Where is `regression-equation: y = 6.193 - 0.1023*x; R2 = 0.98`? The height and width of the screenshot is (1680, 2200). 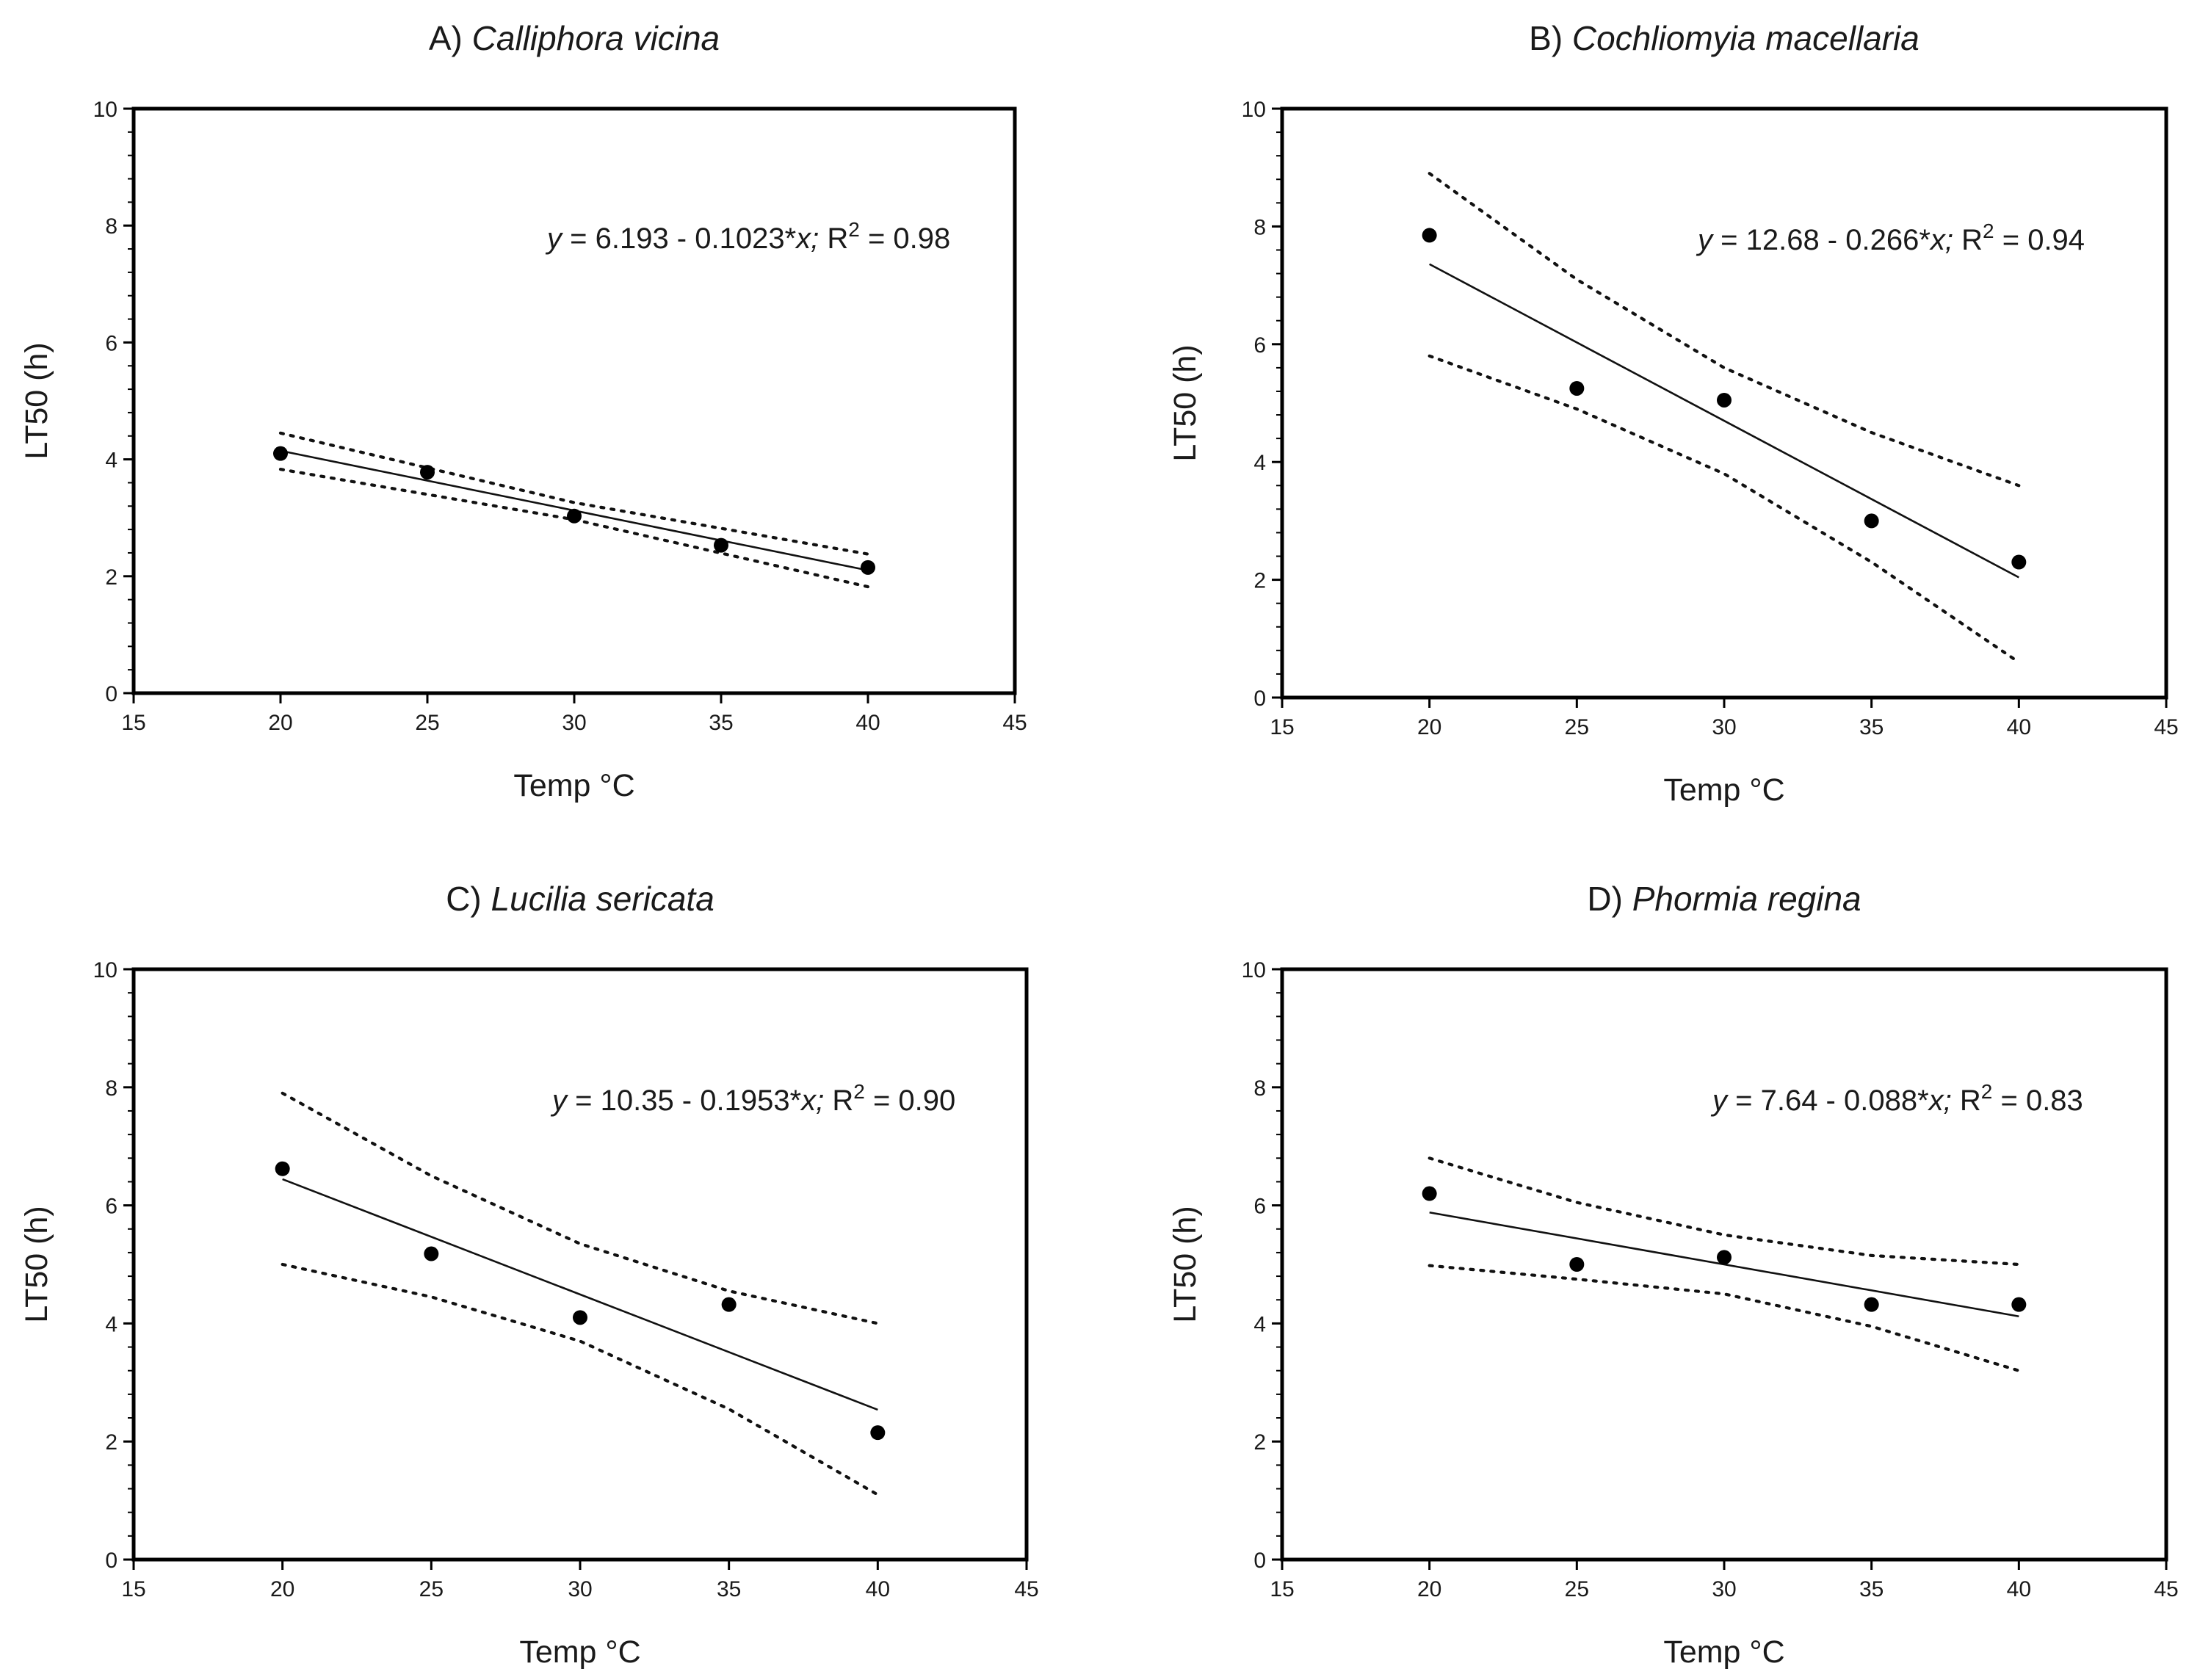
regression-equation: y = 6.193 - 0.1023*x; R2 = 0.98 is located at coordinates (748, 236).